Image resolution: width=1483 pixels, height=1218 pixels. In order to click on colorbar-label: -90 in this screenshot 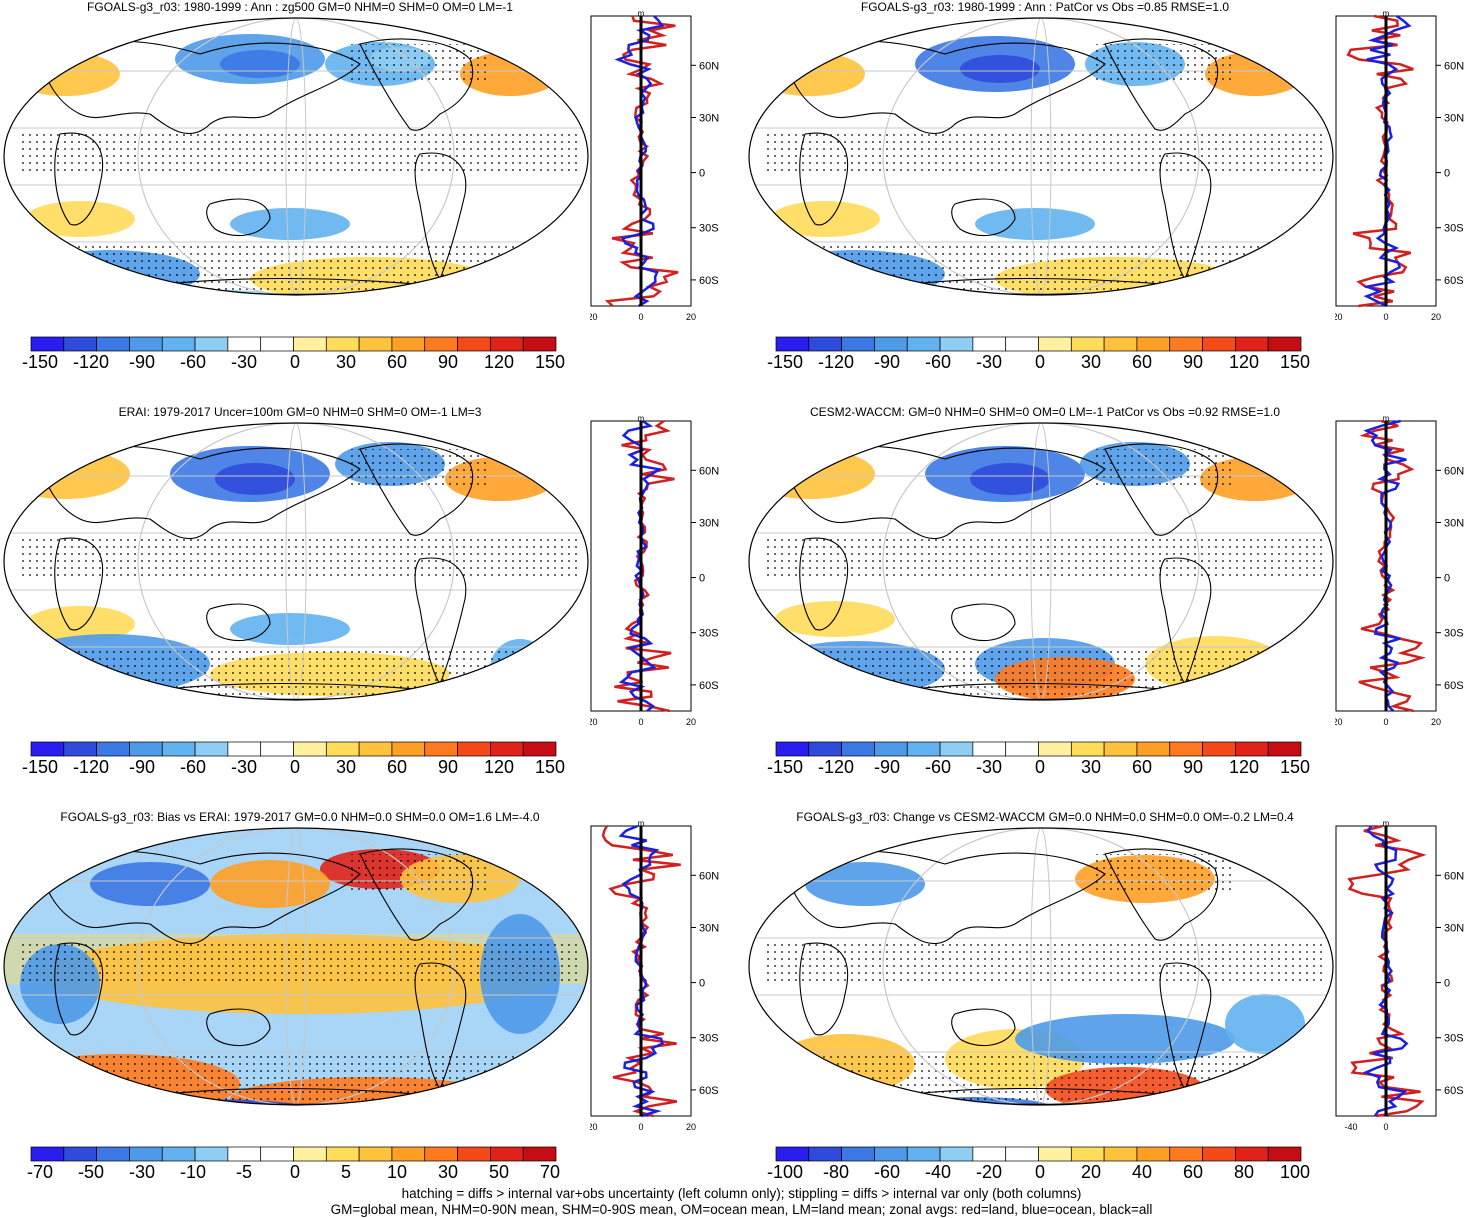, I will do `click(887, 767)`.